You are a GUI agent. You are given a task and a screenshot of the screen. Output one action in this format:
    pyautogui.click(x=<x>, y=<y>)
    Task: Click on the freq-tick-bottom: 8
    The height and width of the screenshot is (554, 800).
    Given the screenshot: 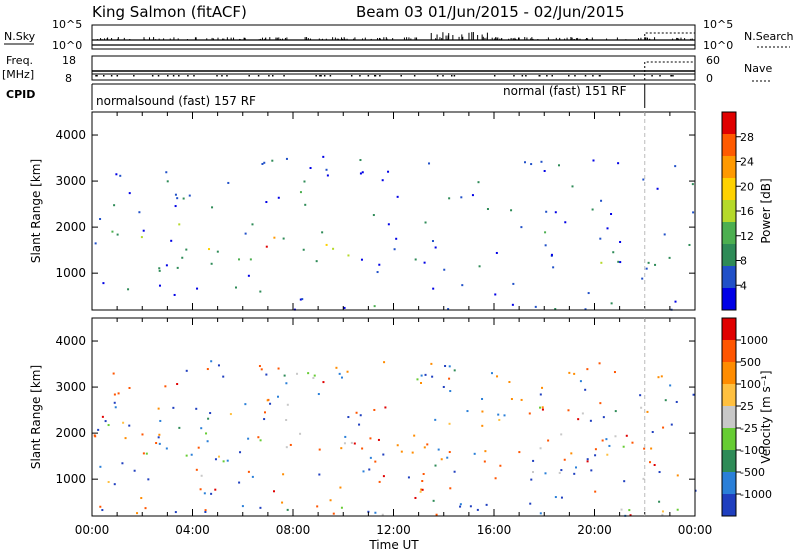 What is the action you would take?
    pyautogui.click(x=68, y=78)
    